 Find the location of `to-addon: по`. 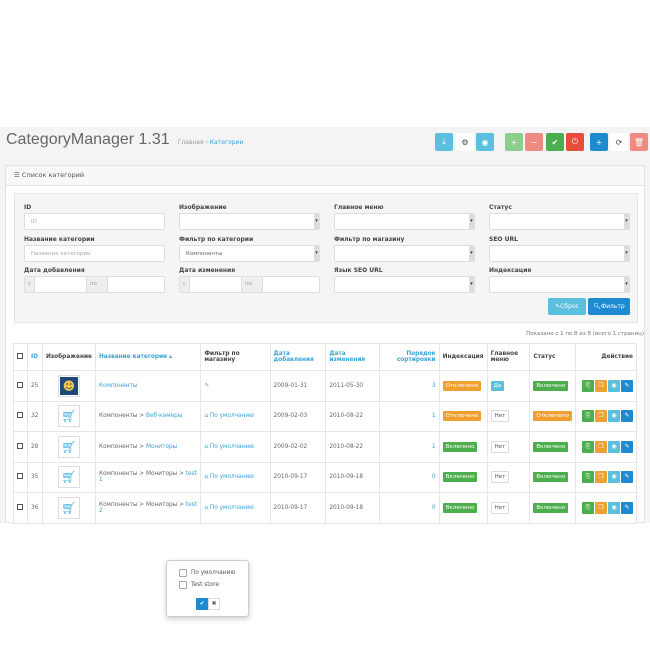

to-addon: по is located at coordinates (97, 284).